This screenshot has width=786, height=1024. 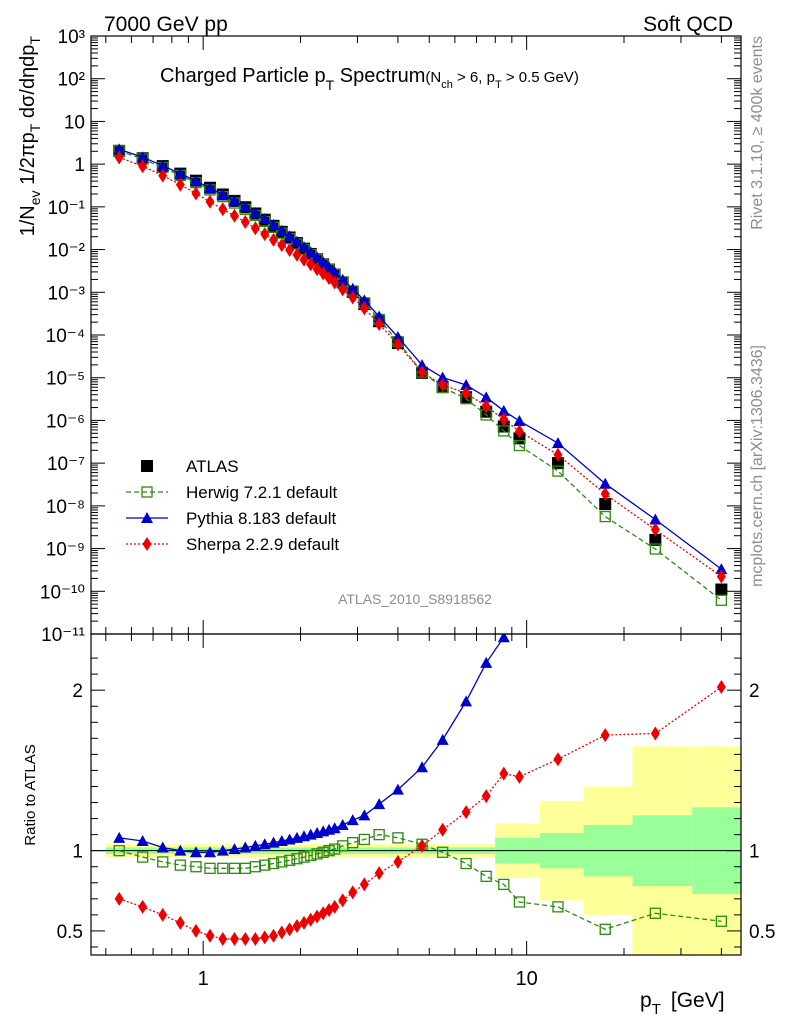 What do you see at coordinates (754, 691) in the screenshot?
I see `ratio-y-tick-label-right: 2` at bounding box center [754, 691].